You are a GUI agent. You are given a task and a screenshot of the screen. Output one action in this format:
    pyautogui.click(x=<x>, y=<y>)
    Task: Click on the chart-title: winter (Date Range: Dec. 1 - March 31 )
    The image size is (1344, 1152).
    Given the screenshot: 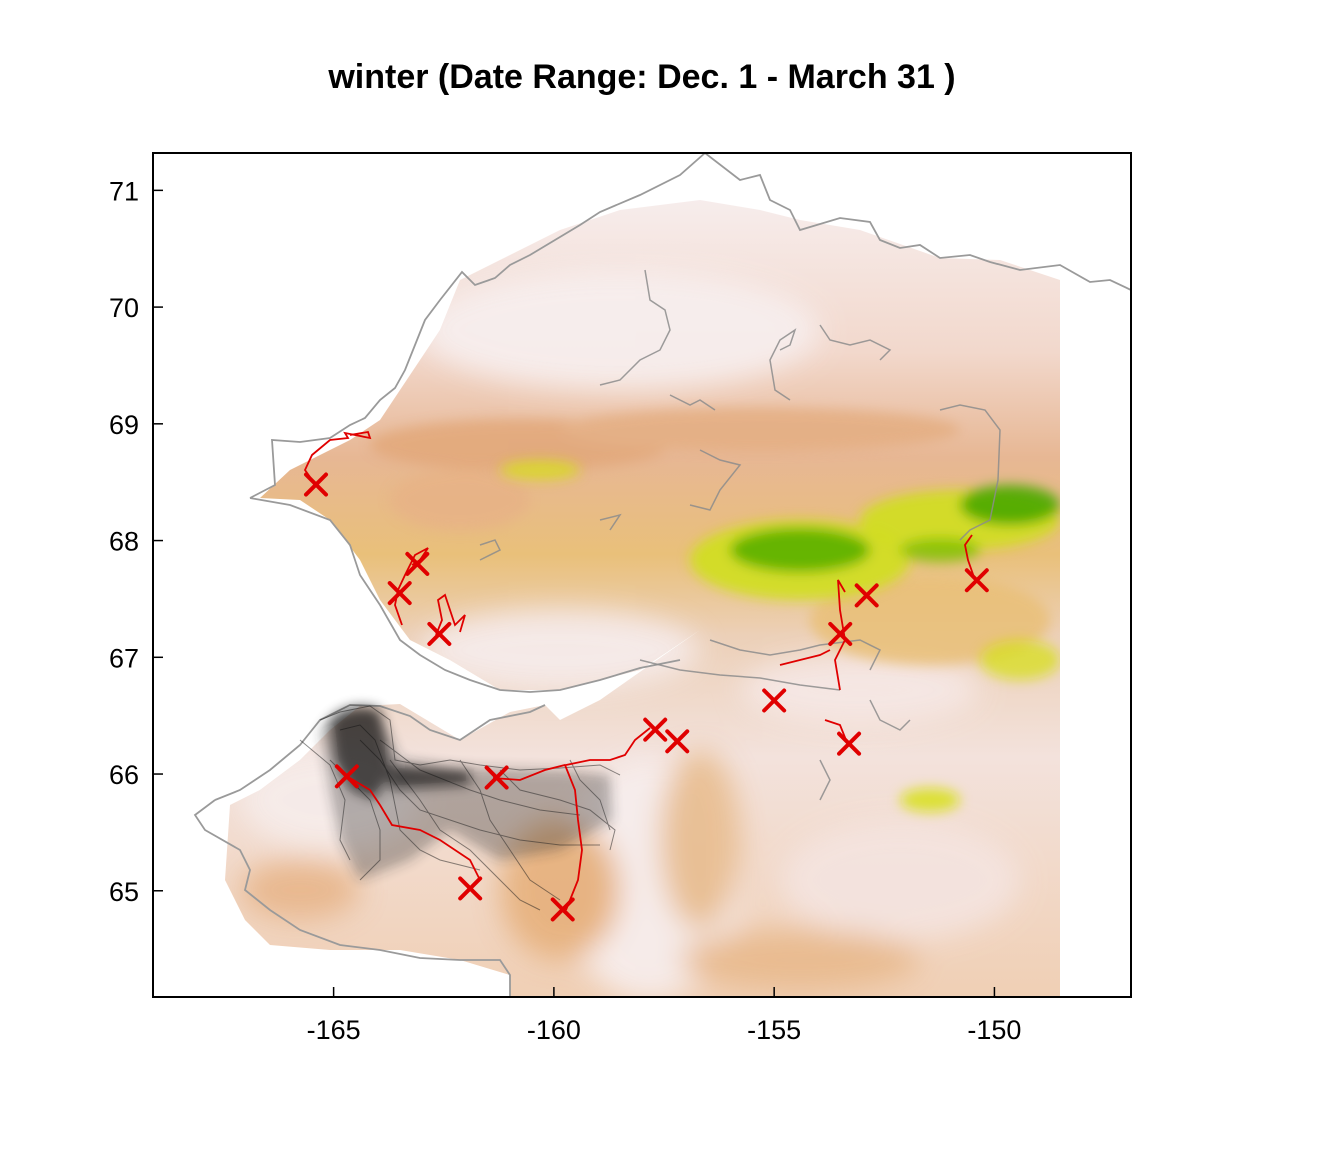 What is the action you would take?
    pyautogui.click(x=642, y=77)
    